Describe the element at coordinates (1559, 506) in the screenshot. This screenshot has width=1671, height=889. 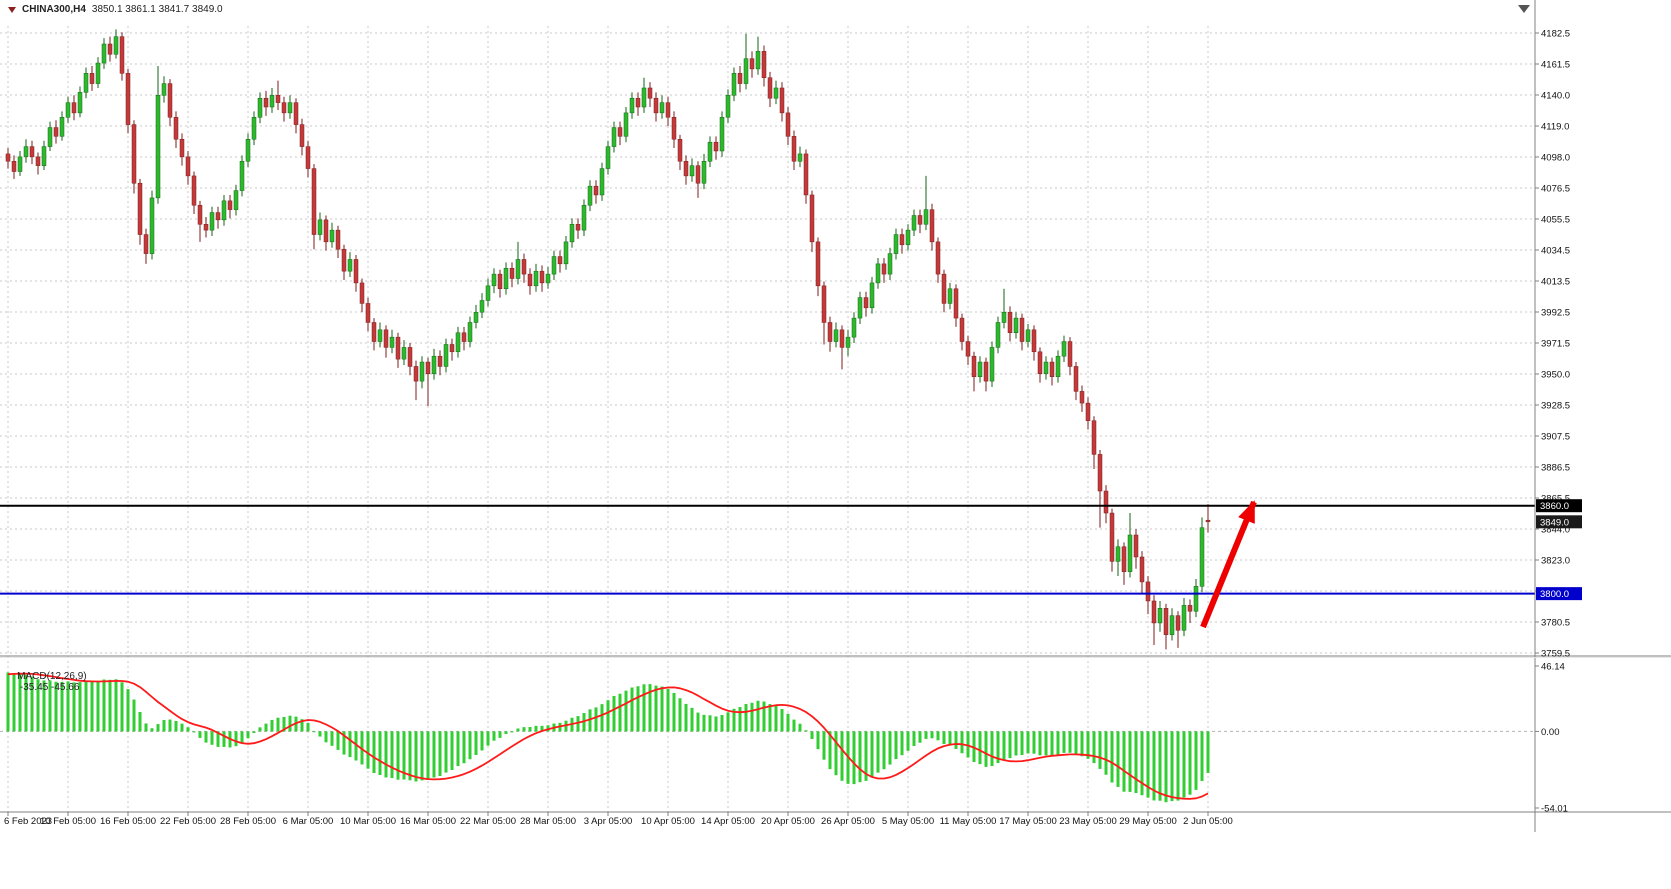
I see `hline-3860.0-badge` at that location.